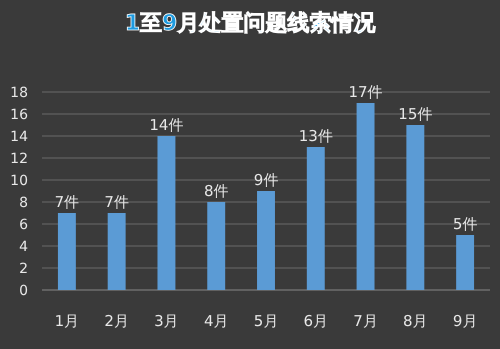 This screenshot has width=500, height=349. What do you see at coordinates (19, 137) in the screenshot?
I see `y-tick-label: 14` at bounding box center [19, 137].